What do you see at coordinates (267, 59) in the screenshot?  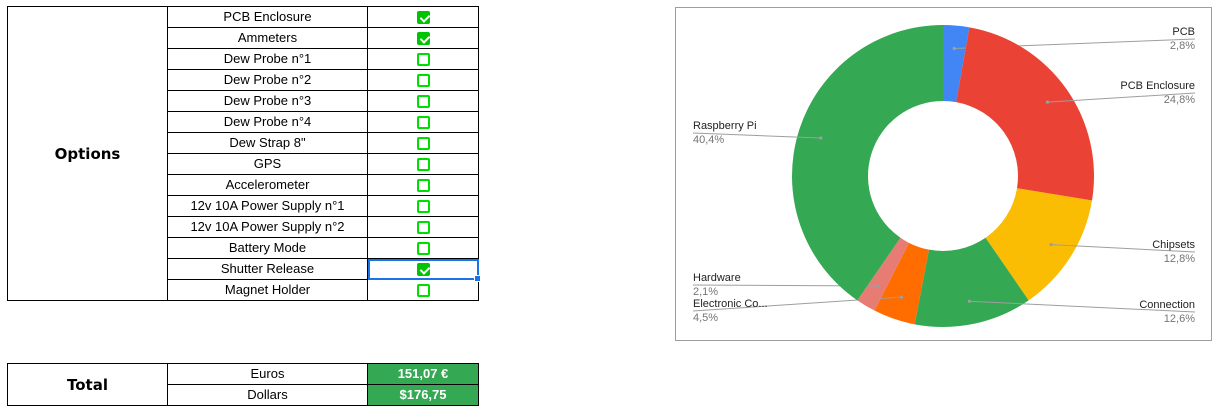 I see `option-name-cell: Dew Probe n°1` at bounding box center [267, 59].